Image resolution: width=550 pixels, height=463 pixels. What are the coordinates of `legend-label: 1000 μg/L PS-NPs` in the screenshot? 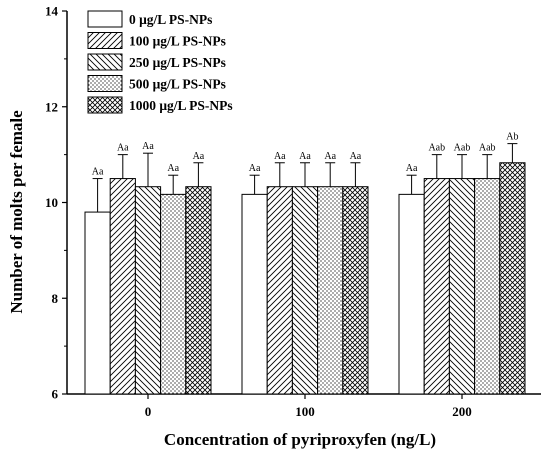 It's located at (181, 105).